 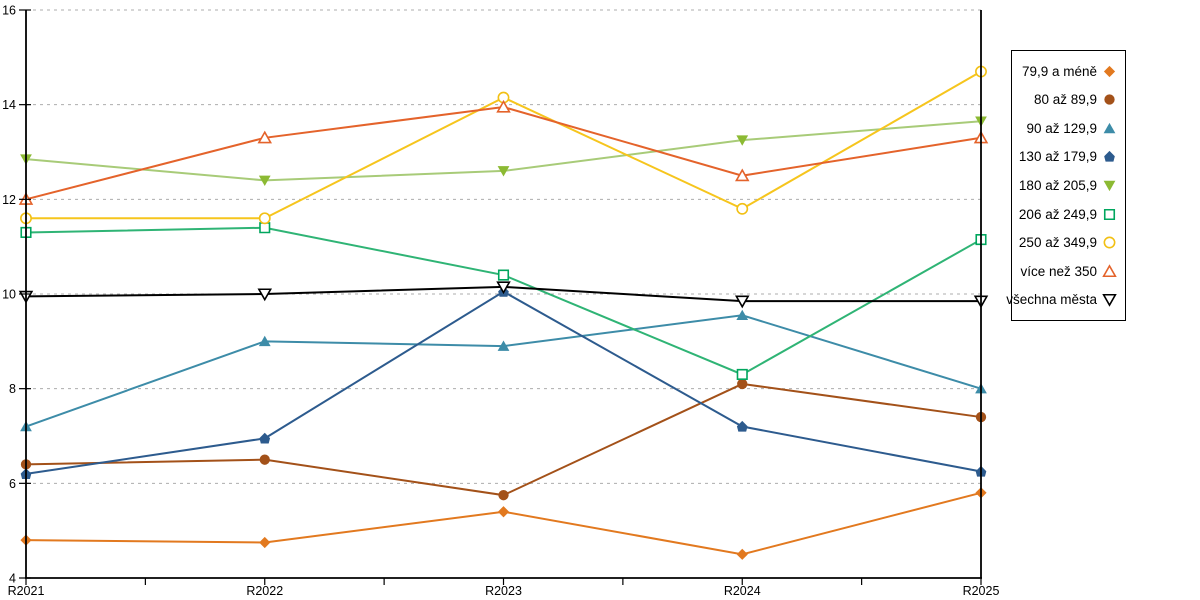 I want to click on legend-item-2: 80 až 89,9, so click(x=1066, y=99).